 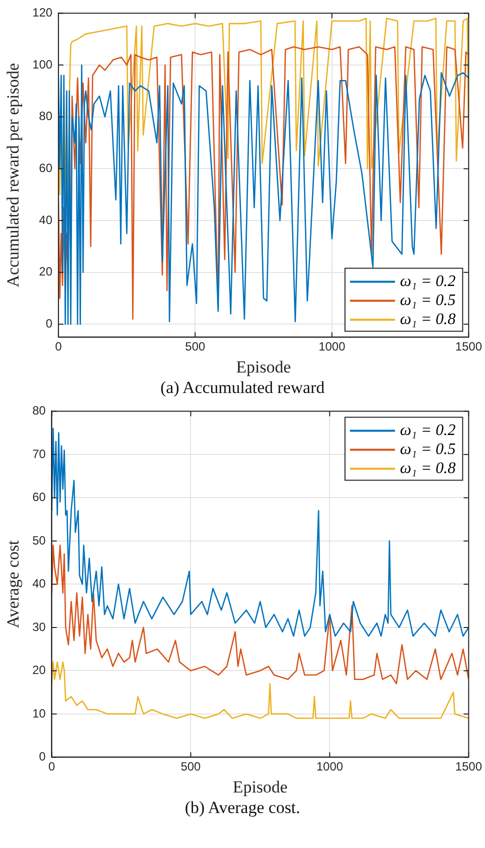 I want to click on y-tick-label: 70, so click(x=39, y=453).